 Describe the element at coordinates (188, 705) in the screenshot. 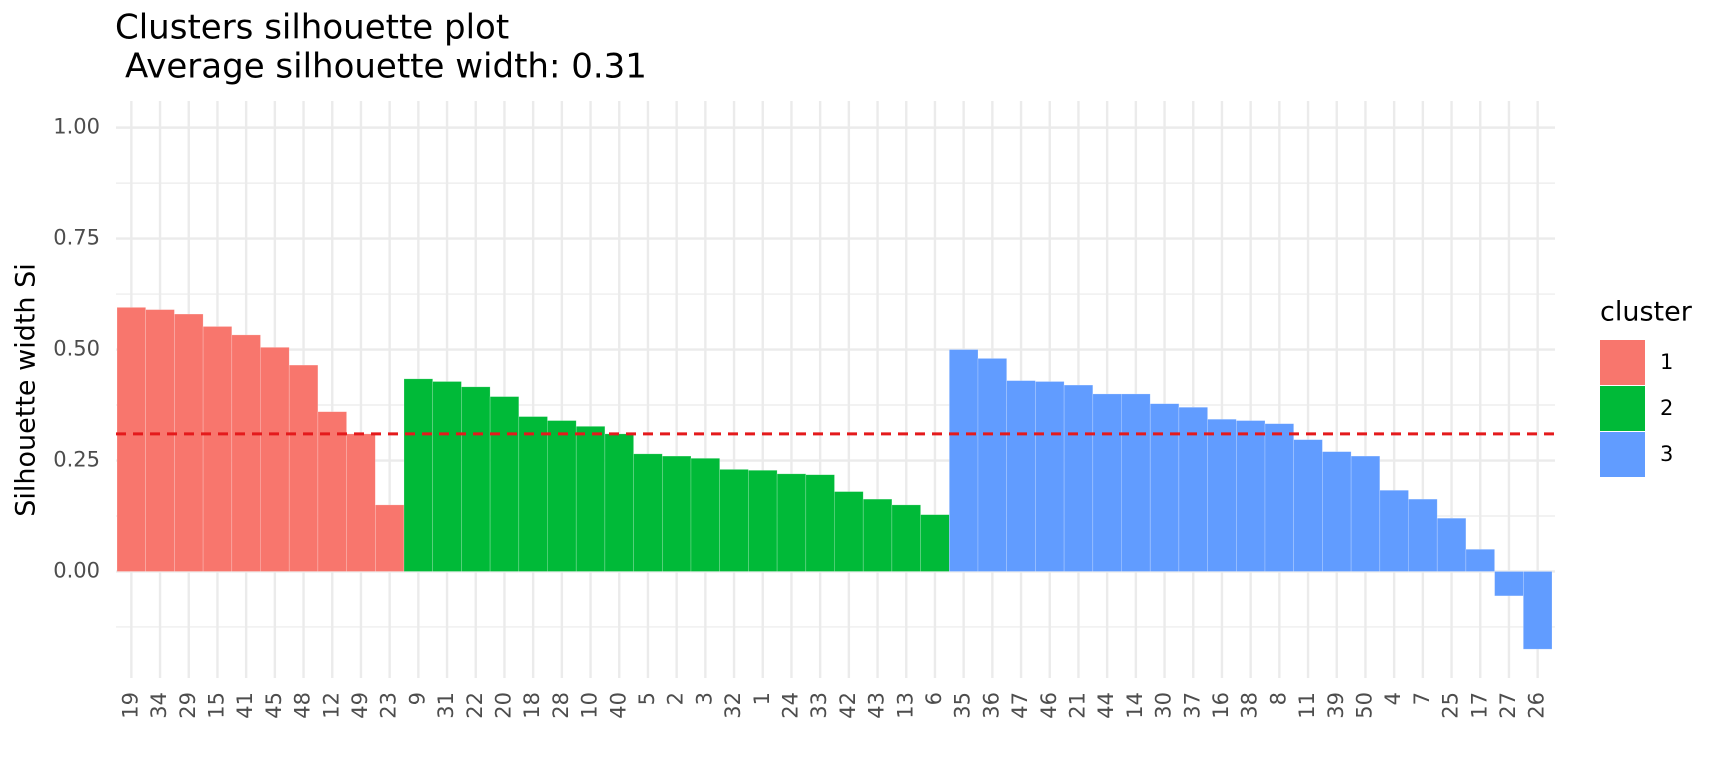

I see `x-tick-label: 29` at that location.